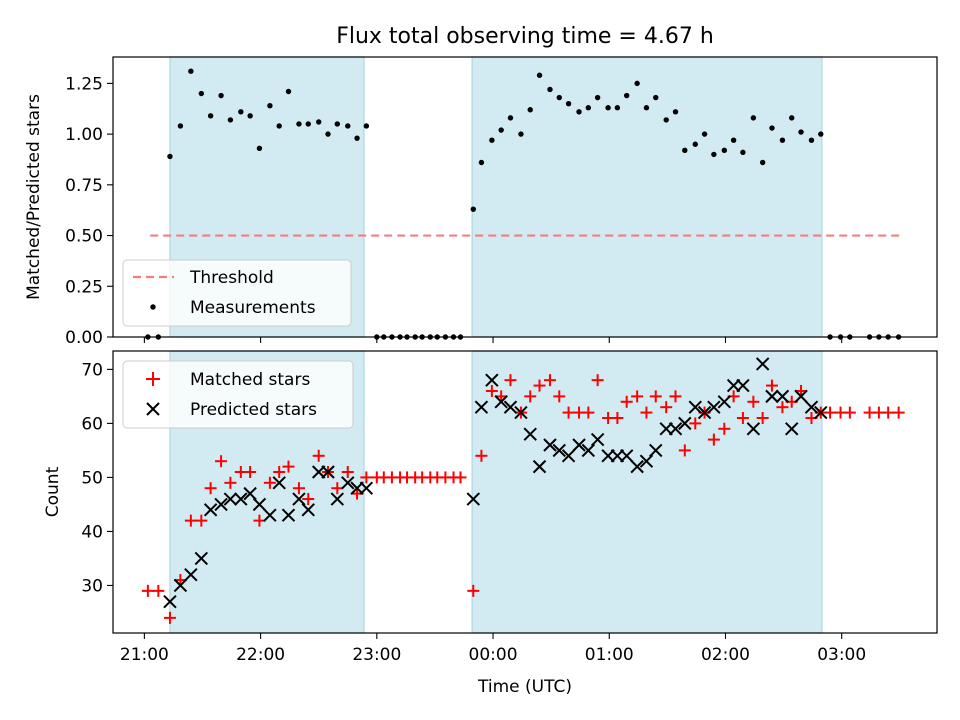 The image size is (960, 720). I want to click on legend-matched-label: Matched stars, so click(250, 380).